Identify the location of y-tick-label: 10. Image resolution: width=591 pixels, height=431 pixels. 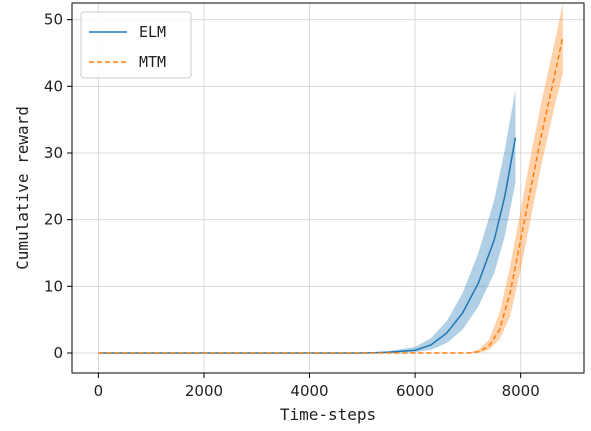
(53, 286).